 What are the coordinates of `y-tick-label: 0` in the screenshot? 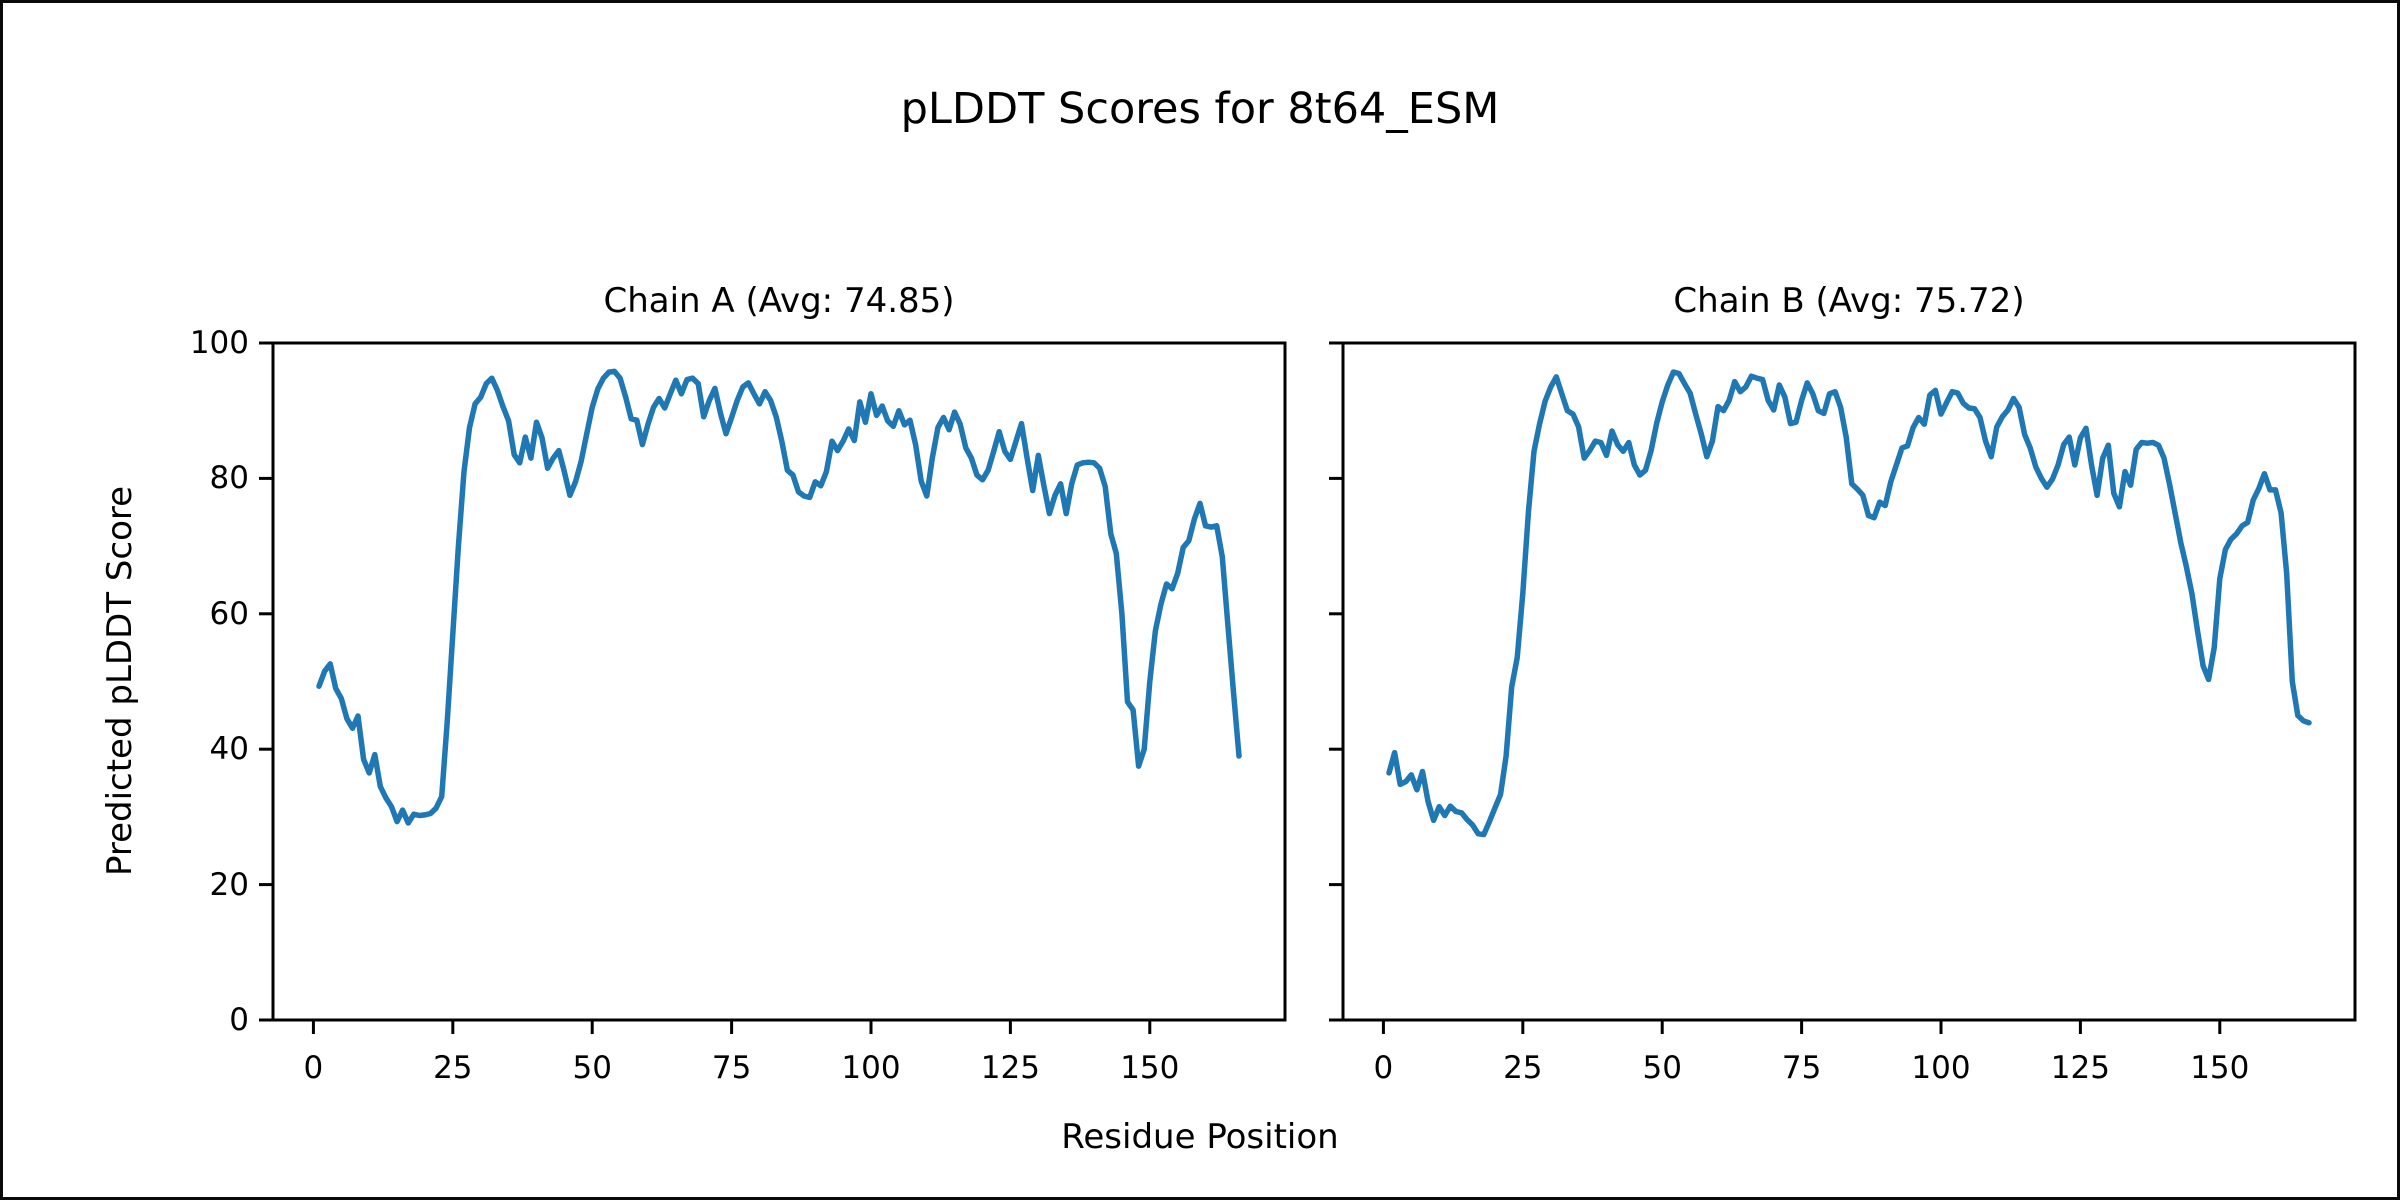 It's located at (239, 1020).